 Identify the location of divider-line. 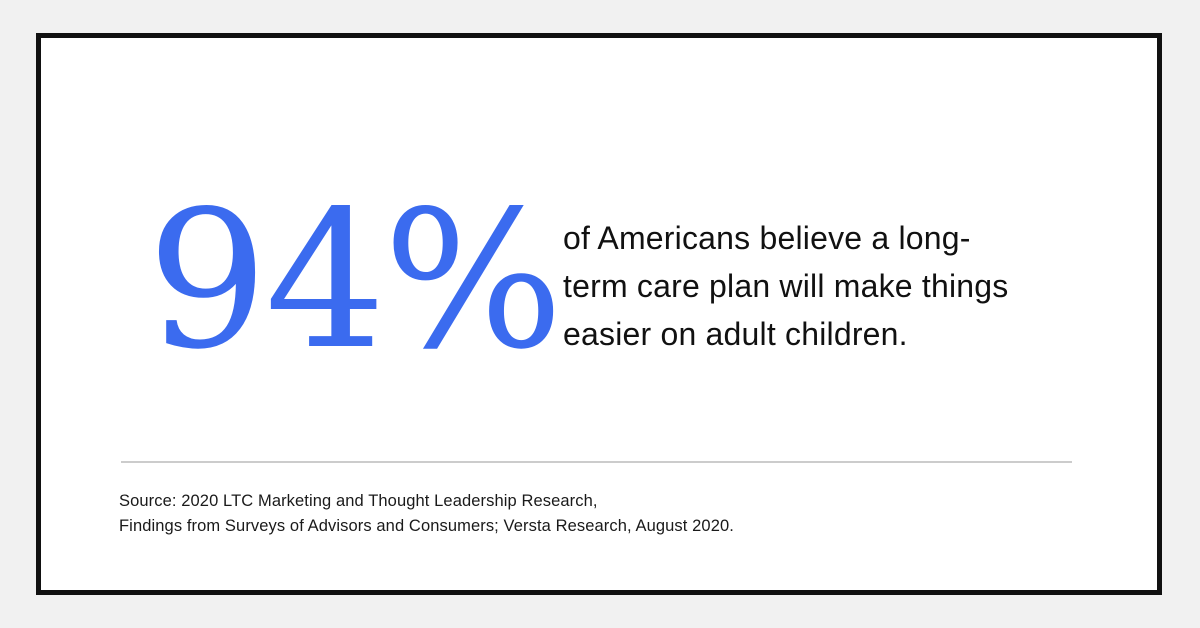
(596, 462).